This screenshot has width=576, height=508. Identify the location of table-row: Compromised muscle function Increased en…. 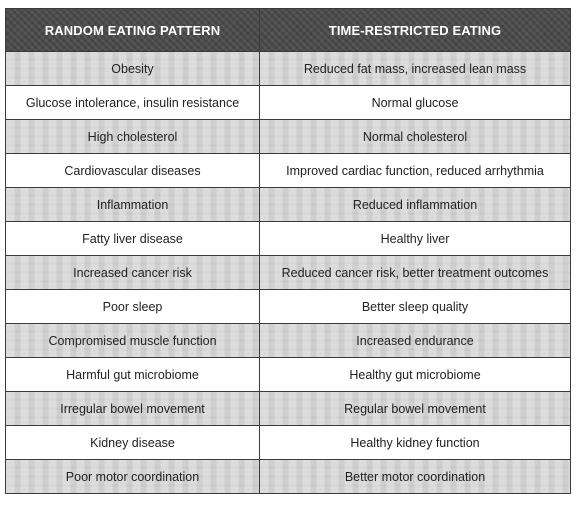
(288, 340).